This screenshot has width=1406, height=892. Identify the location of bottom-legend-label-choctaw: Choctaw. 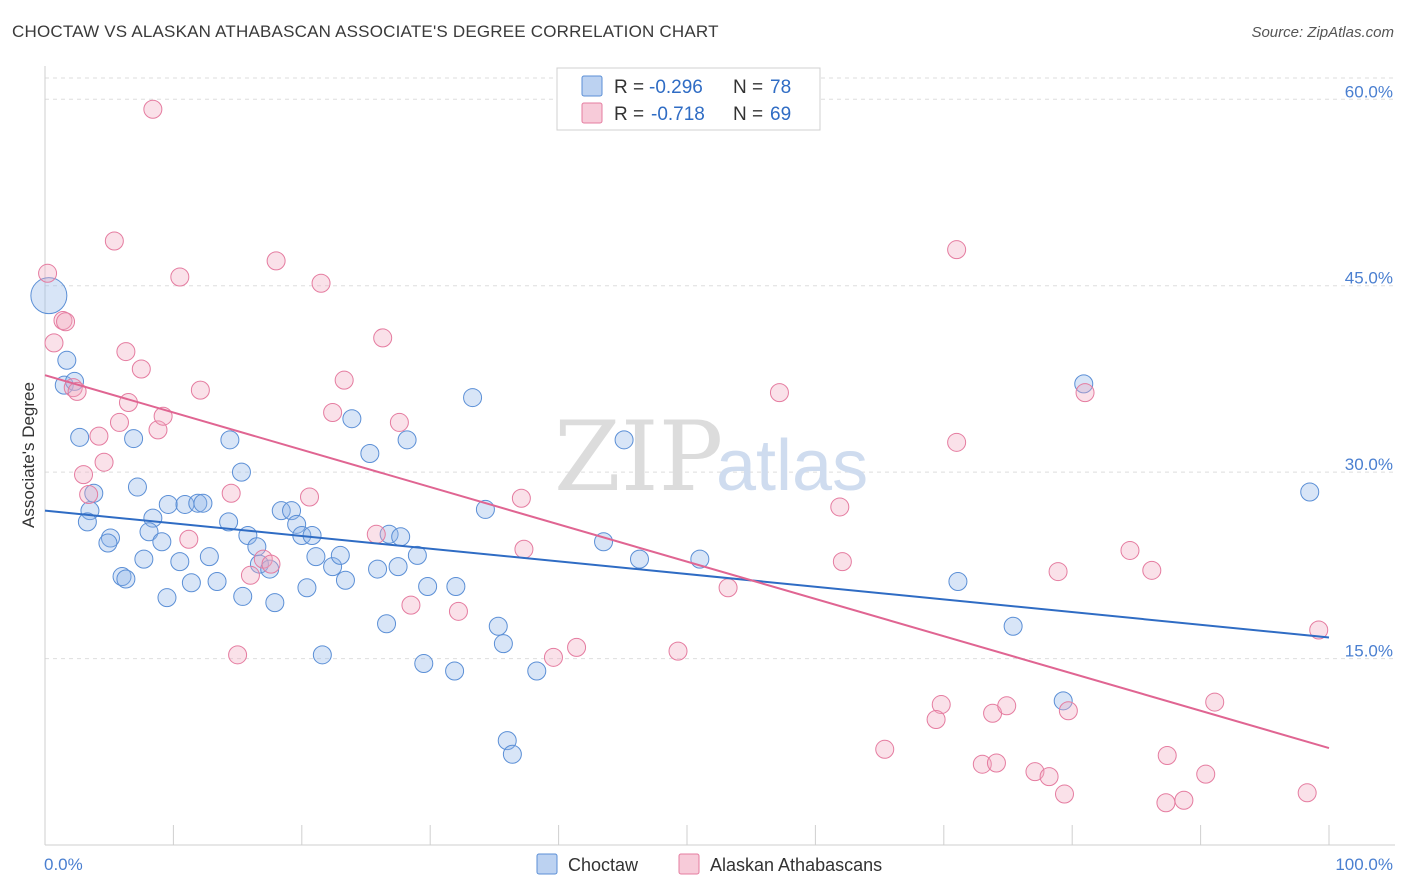
(603, 865).